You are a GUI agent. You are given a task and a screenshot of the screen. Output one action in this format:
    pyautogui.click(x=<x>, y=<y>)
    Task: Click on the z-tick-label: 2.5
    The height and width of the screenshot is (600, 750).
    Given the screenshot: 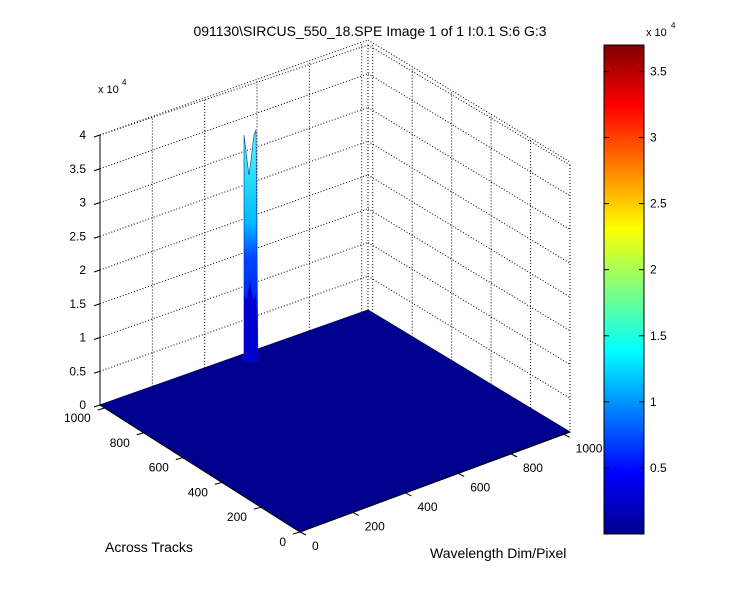 What is the action you would take?
    pyautogui.click(x=77, y=236)
    